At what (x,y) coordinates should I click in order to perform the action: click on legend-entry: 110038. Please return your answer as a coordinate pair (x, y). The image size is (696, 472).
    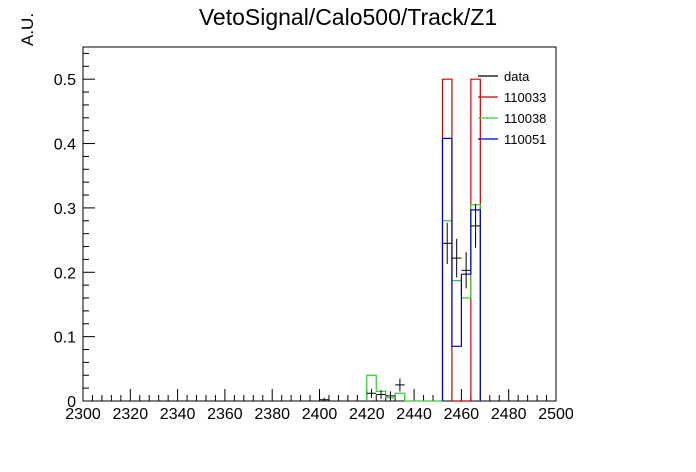
    Looking at the image, I should click on (525, 118).